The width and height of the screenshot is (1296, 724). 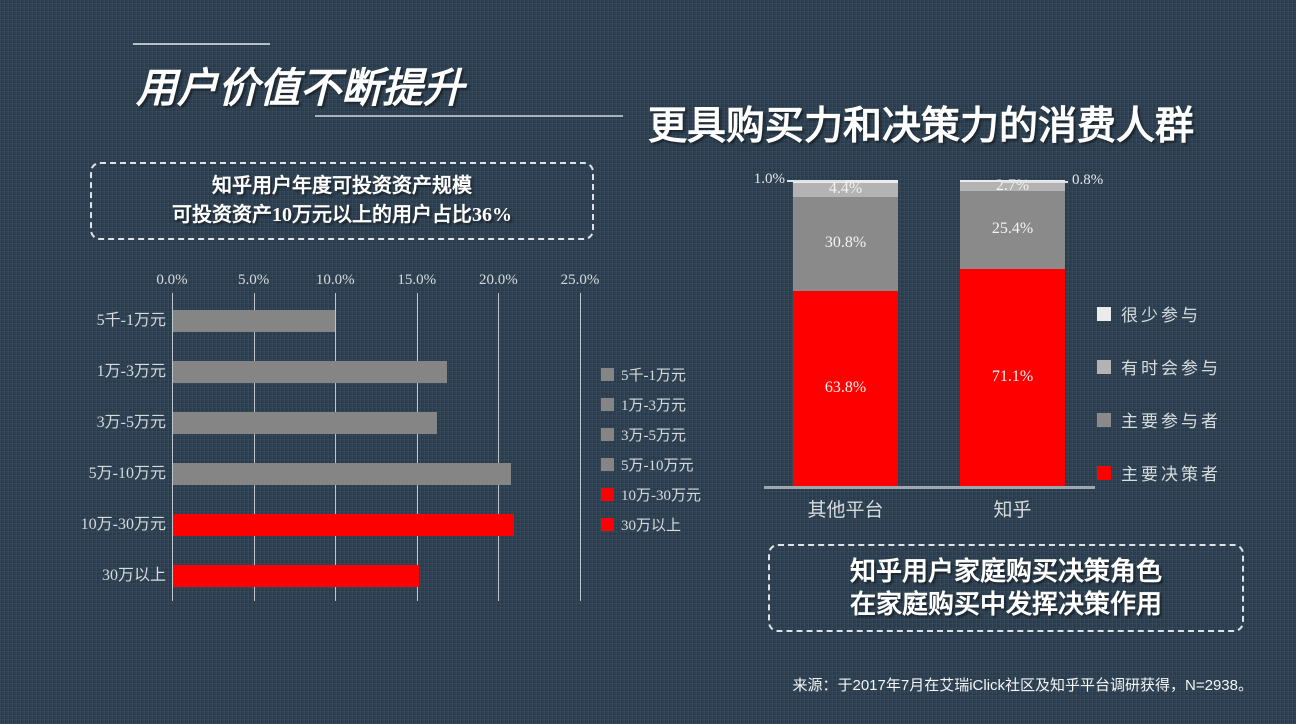 I want to click on x-axis-line, so click(x=929, y=487).